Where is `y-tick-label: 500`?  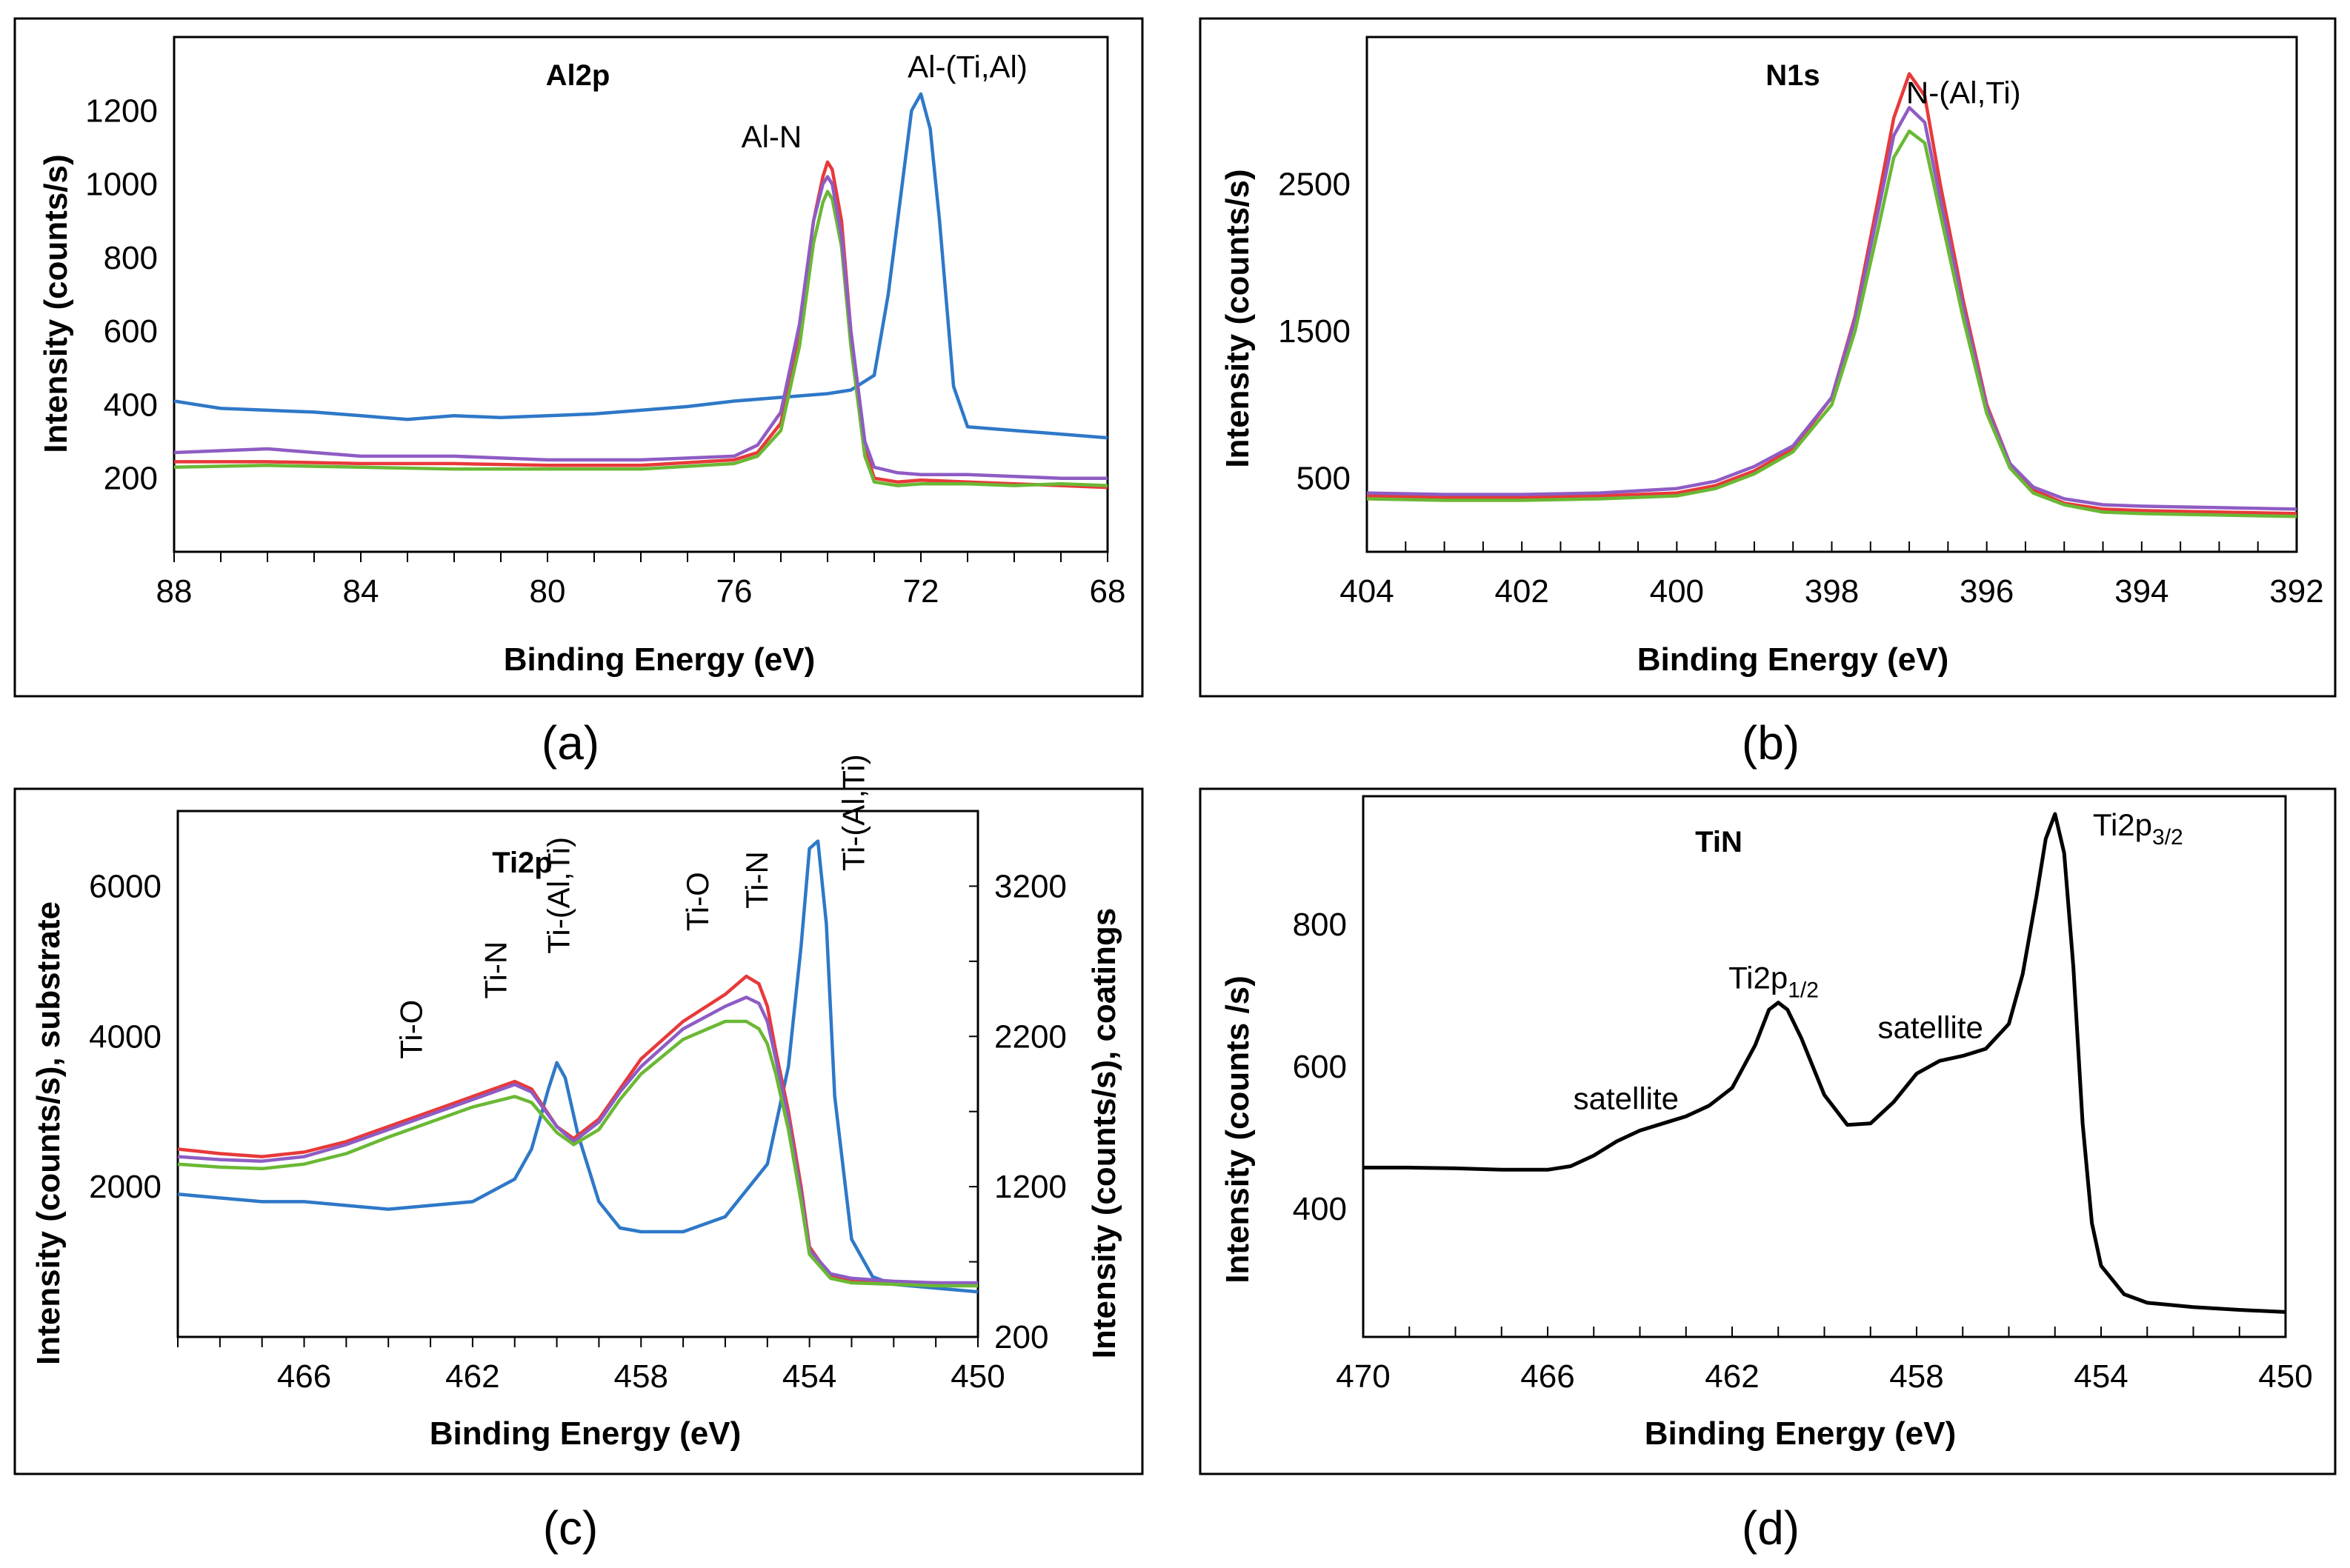
y-tick-label: 500 is located at coordinates (1324, 479).